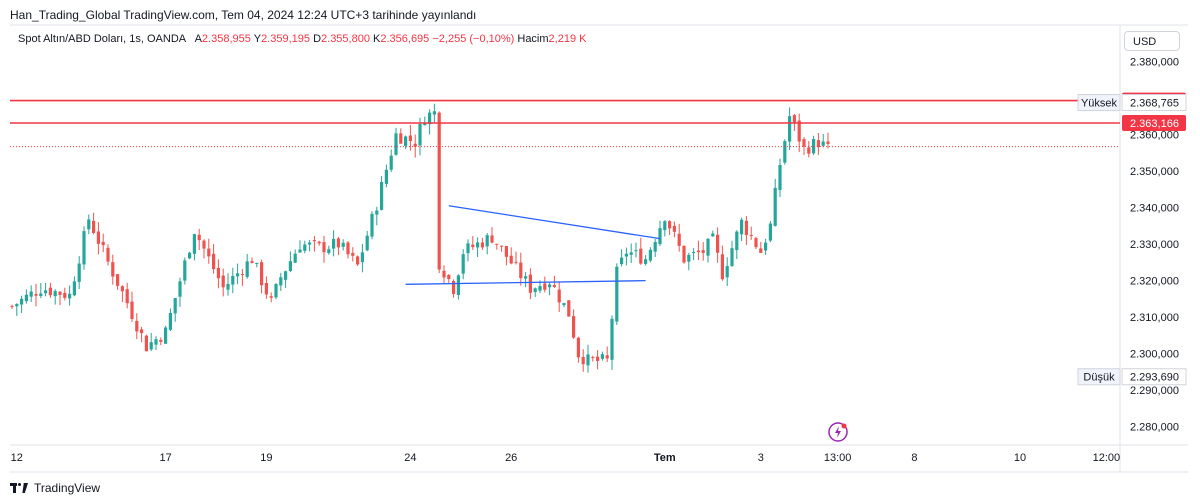  I want to click on y-tick-label: 2.280,000, so click(1154, 428).